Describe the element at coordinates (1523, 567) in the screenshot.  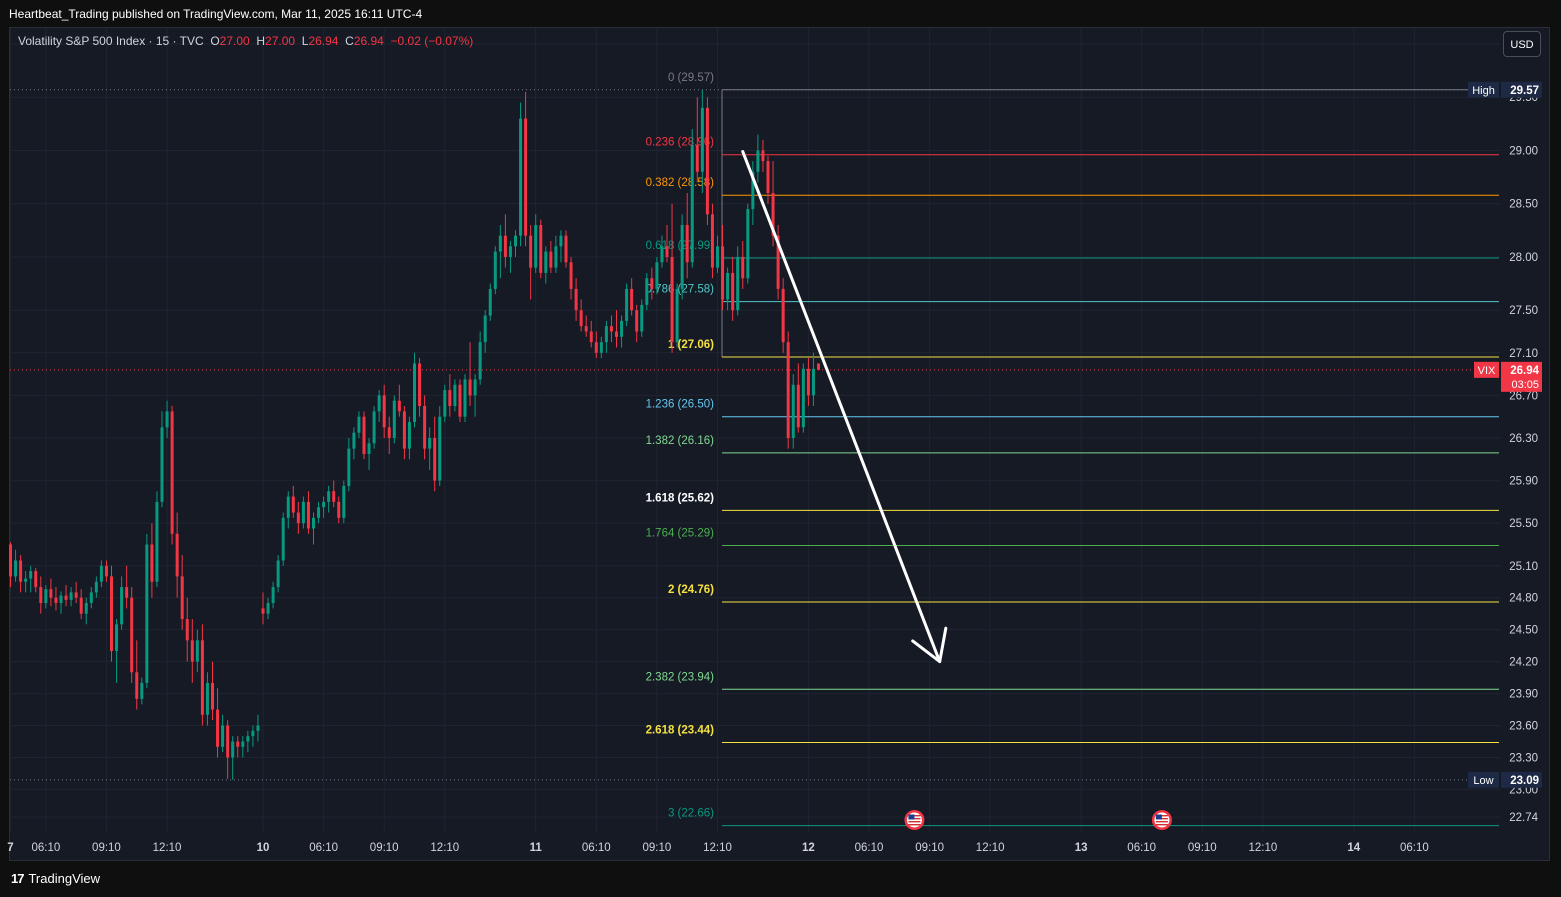
I see `price-tick-11: 25.10` at that location.